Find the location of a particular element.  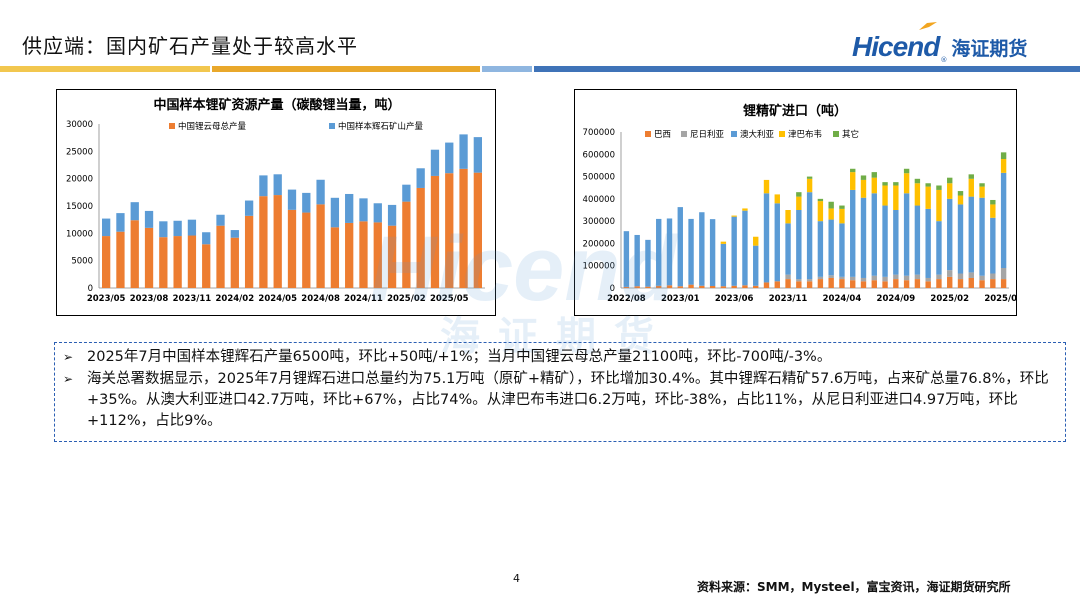

legend-label: 中国样本辉石矿山产量 is located at coordinates (381, 126).